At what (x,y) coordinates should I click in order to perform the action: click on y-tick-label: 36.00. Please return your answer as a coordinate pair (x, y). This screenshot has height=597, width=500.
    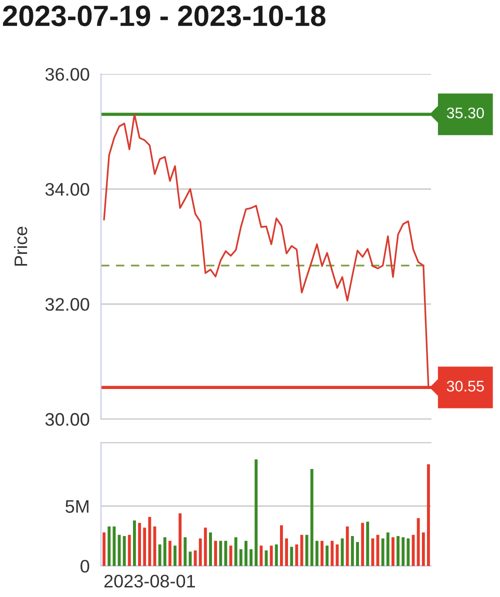
    Looking at the image, I should click on (67, 74).